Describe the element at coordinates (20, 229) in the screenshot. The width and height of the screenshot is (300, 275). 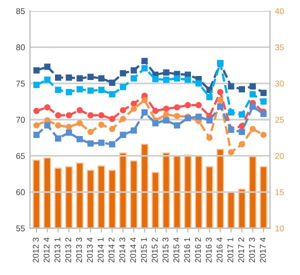
I see `y-tick-label: 55` at that location.